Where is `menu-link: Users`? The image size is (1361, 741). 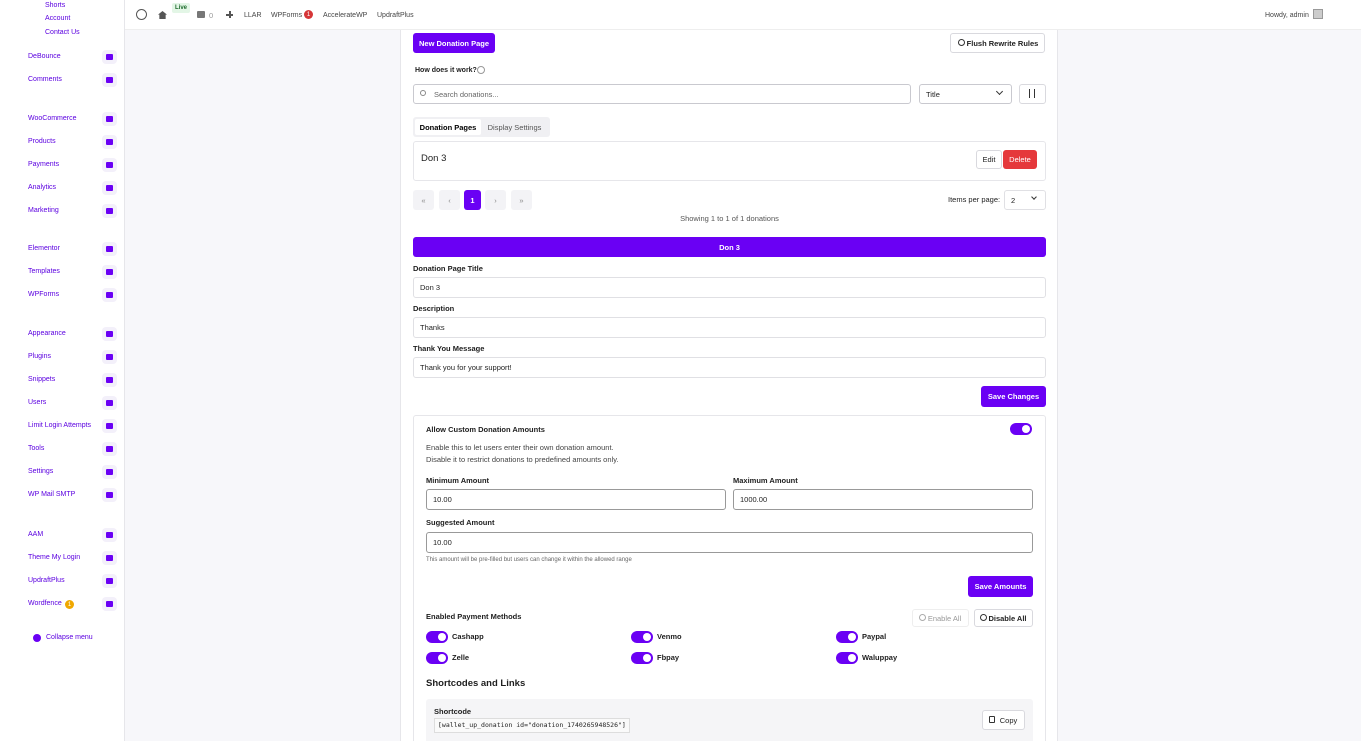
menu-link: Users is located at coordinates (37, 402).